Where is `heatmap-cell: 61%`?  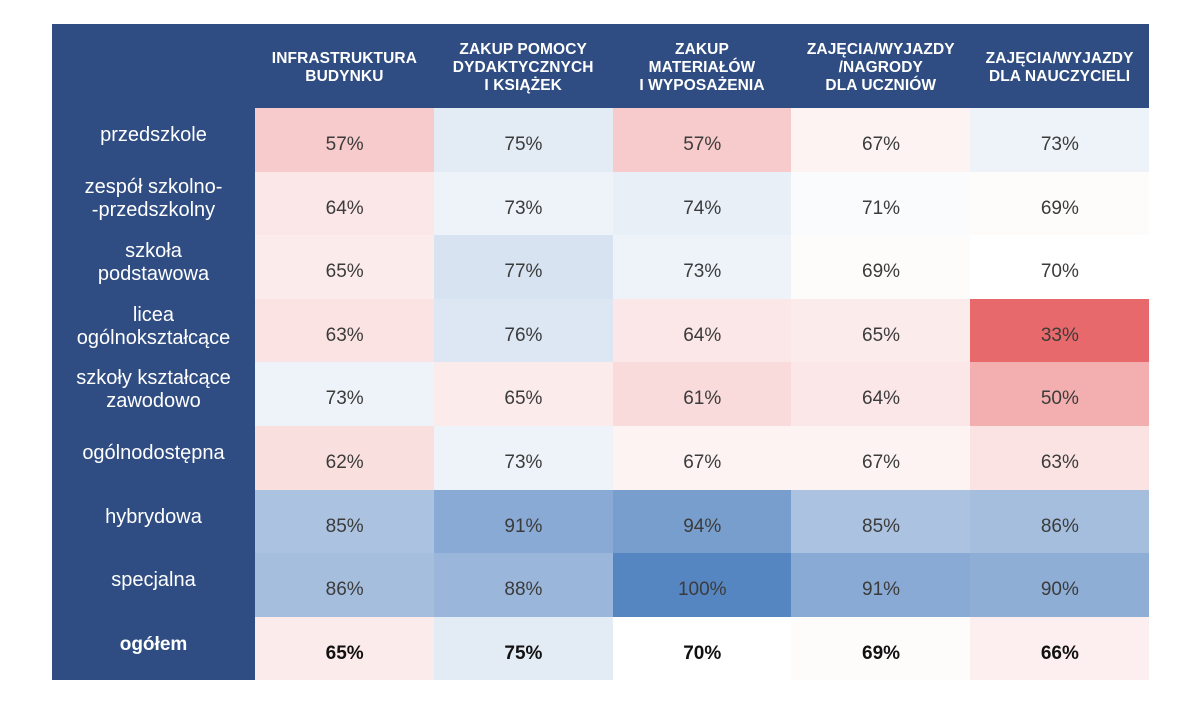 heatmap-cell: 61% is located at coordinates (702, 394).